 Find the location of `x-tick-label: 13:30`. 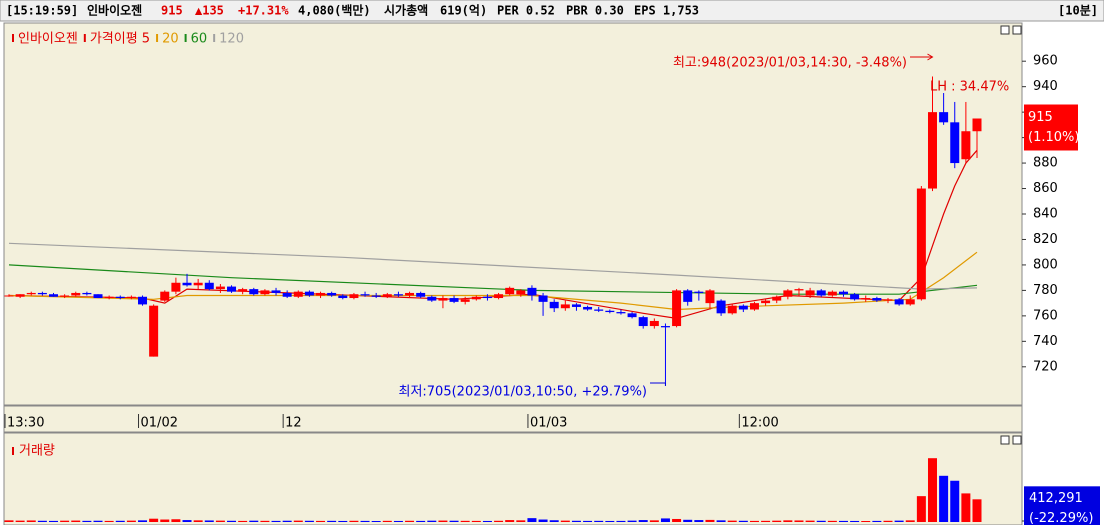

x-tick-label: 13:30 is located at coordinates (25, 423).